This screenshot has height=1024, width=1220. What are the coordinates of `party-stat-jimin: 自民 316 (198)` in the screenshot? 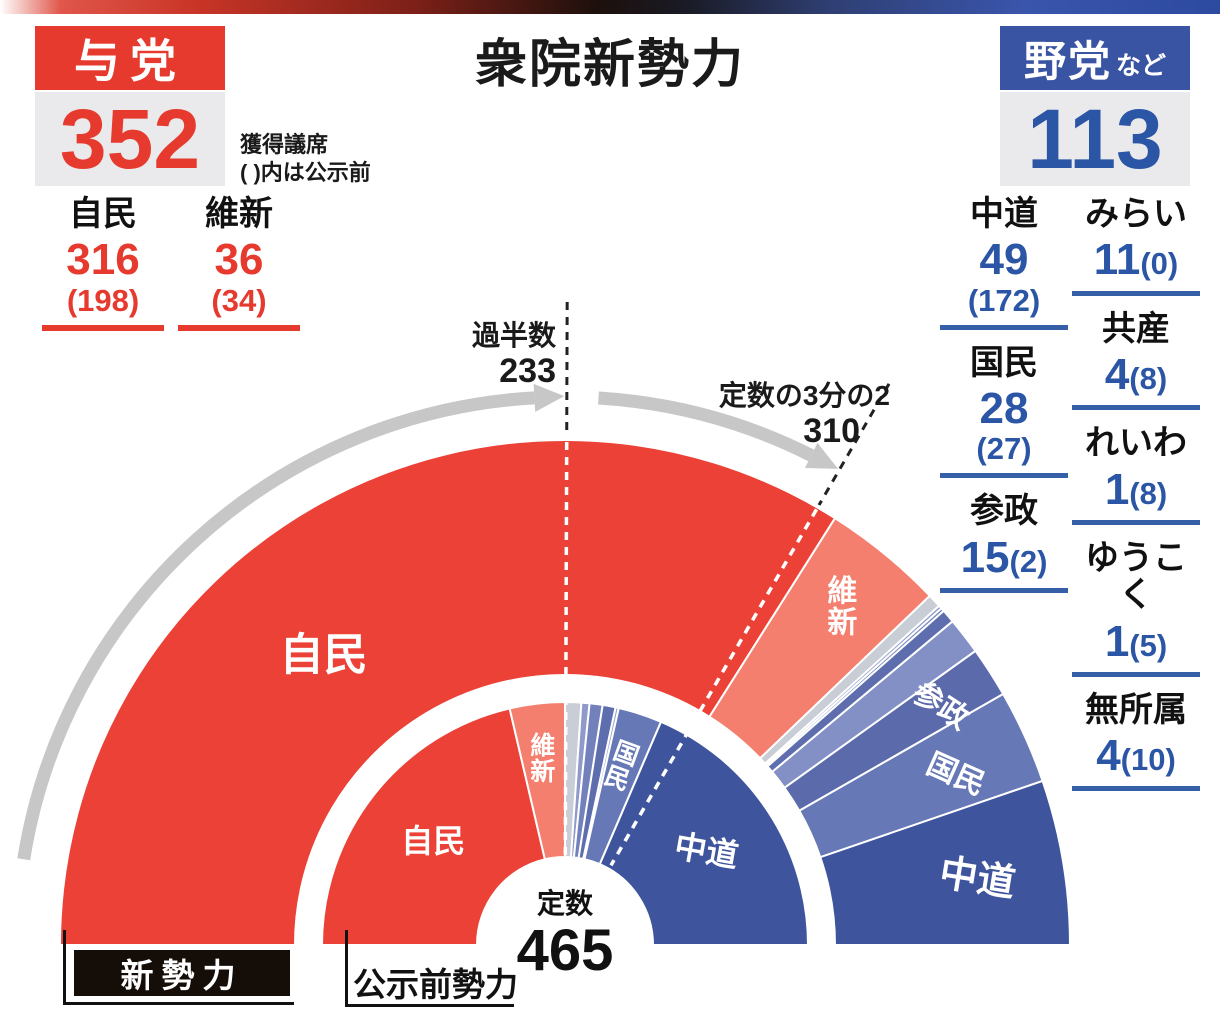 It's located at (103, 263).